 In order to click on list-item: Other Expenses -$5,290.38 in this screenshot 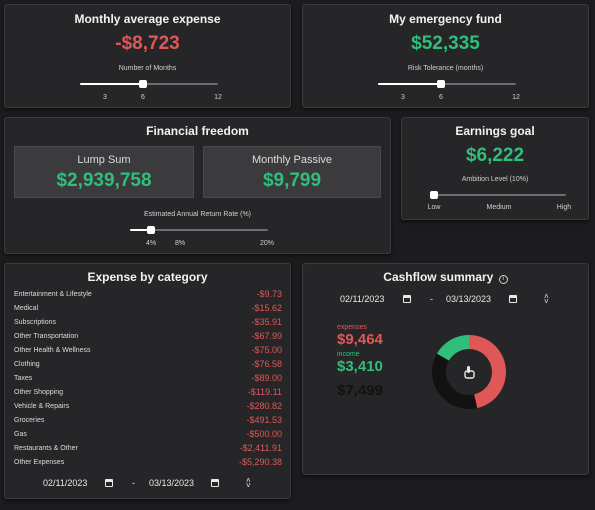, I will do `click(148, 464)`.